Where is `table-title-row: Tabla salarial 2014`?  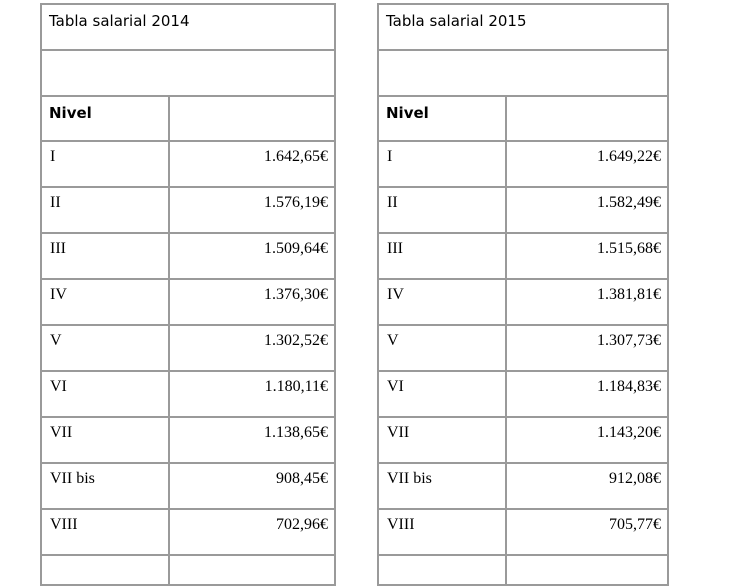 table-title-row: Tabla salarial 2014 is located at coordinates (188, 27).